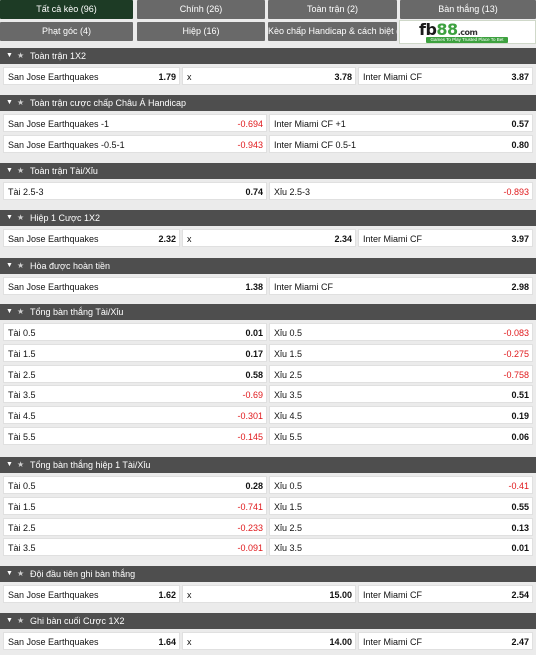 The image size is (536, 655). What do you see at coordinates (135, 394) in the screenshot?
I see `odds-cell: Tài 3.5 -0.69` at bounding box center [135, 394].